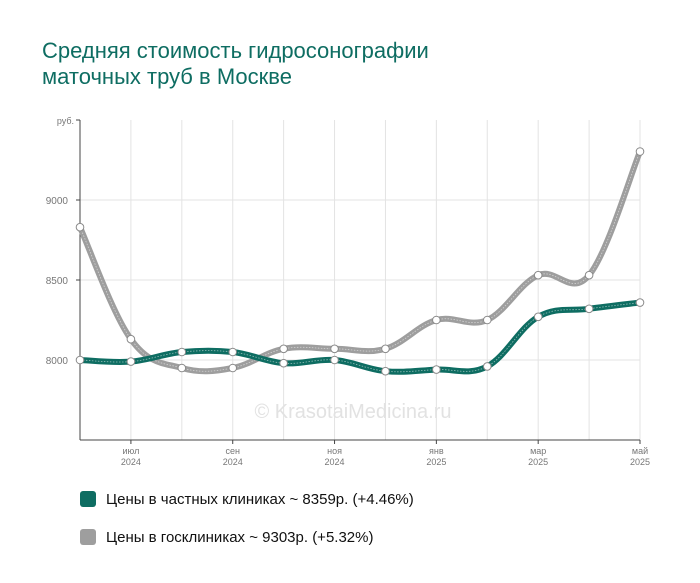 The width and height of the screenshot is (700, 583). What do you see at coordinates (65, 121) in the screenshot?
I see `y-axis-unit: руб.` at bounding box center [65, 121].